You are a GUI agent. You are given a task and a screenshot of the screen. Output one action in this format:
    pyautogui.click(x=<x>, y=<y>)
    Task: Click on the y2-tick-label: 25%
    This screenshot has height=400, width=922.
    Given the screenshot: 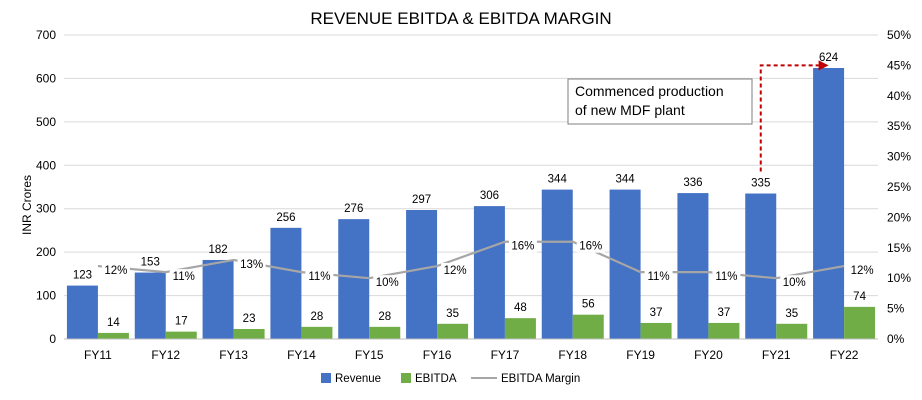 What is the action you would take?
    pyautogui.click(x=899, y=187)
    